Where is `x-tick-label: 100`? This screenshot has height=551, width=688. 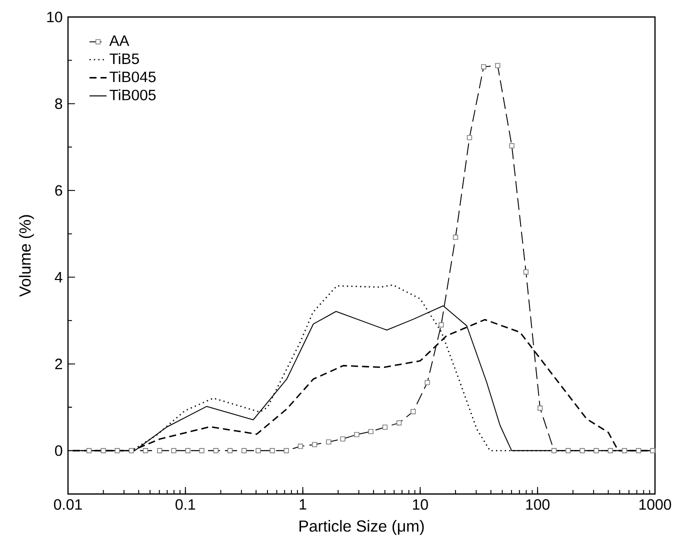 x-tick-label: 100 is located at coordinates (538, 504).